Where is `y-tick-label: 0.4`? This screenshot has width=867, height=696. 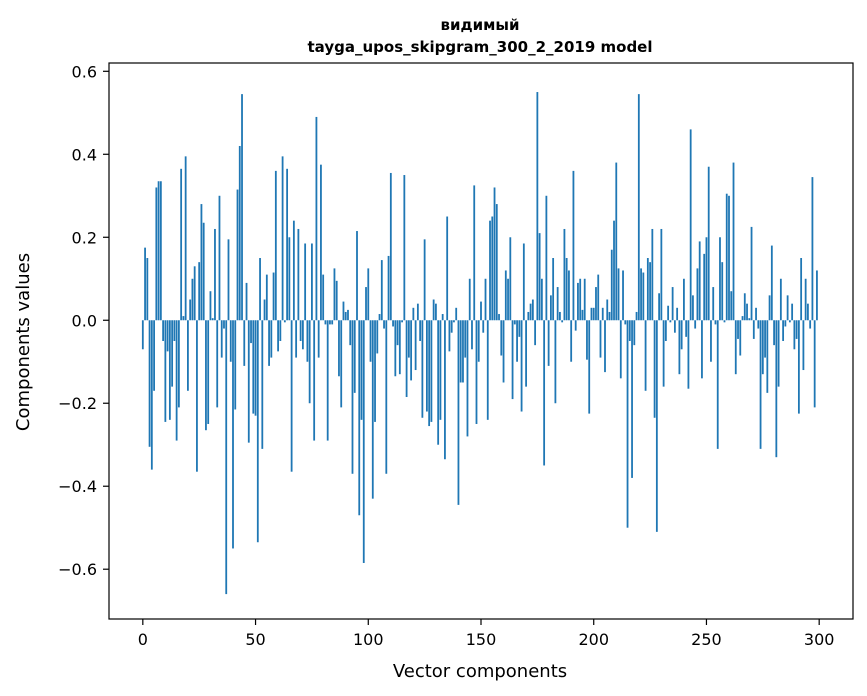 y-tick-label: 0.4 is located at coordinates (84, 154).